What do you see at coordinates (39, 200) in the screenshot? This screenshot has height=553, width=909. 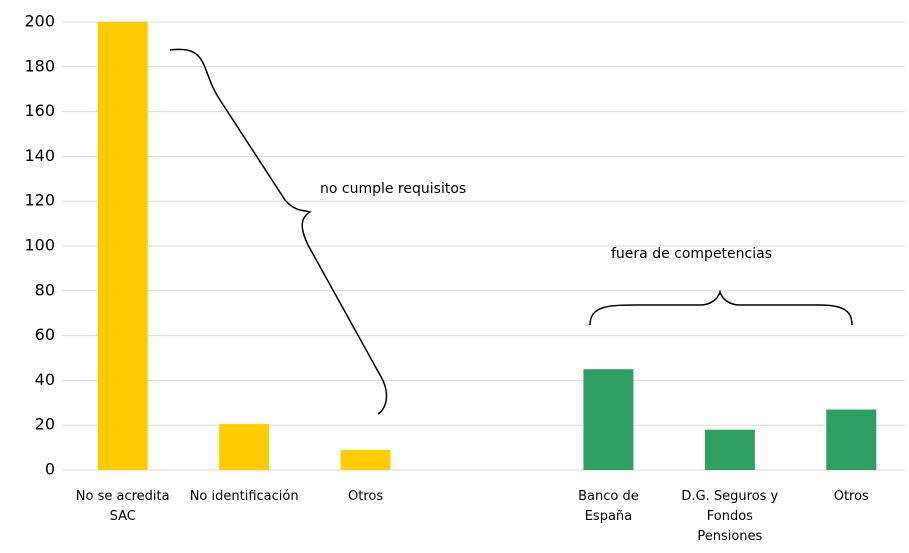 I see `y-tick-label: 120` at bounding box center [39, 200].